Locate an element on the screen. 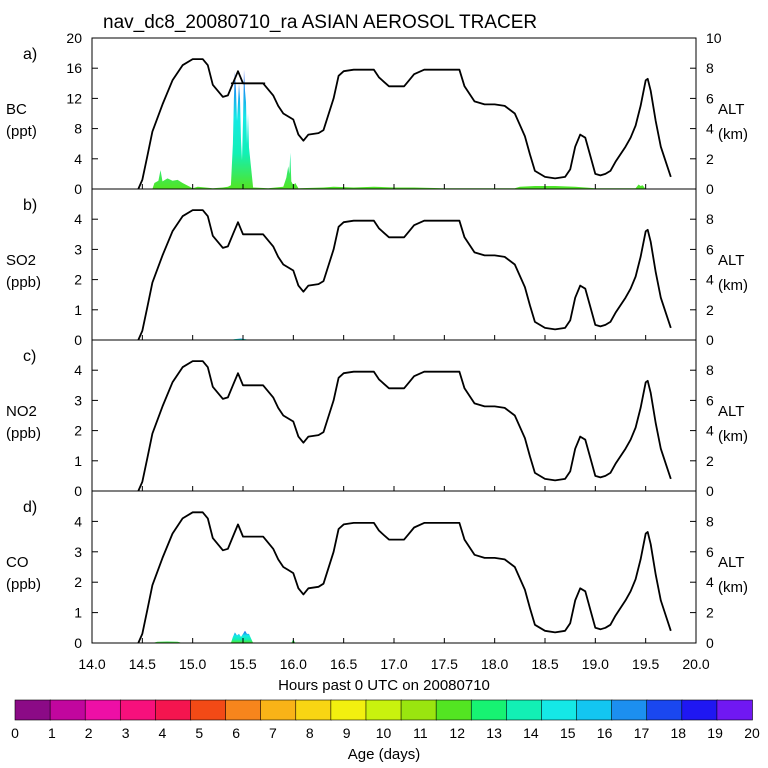 This screenshot has width=768, height=768. colorbar-tick-label: 15 is located at coordinates (568, 733).